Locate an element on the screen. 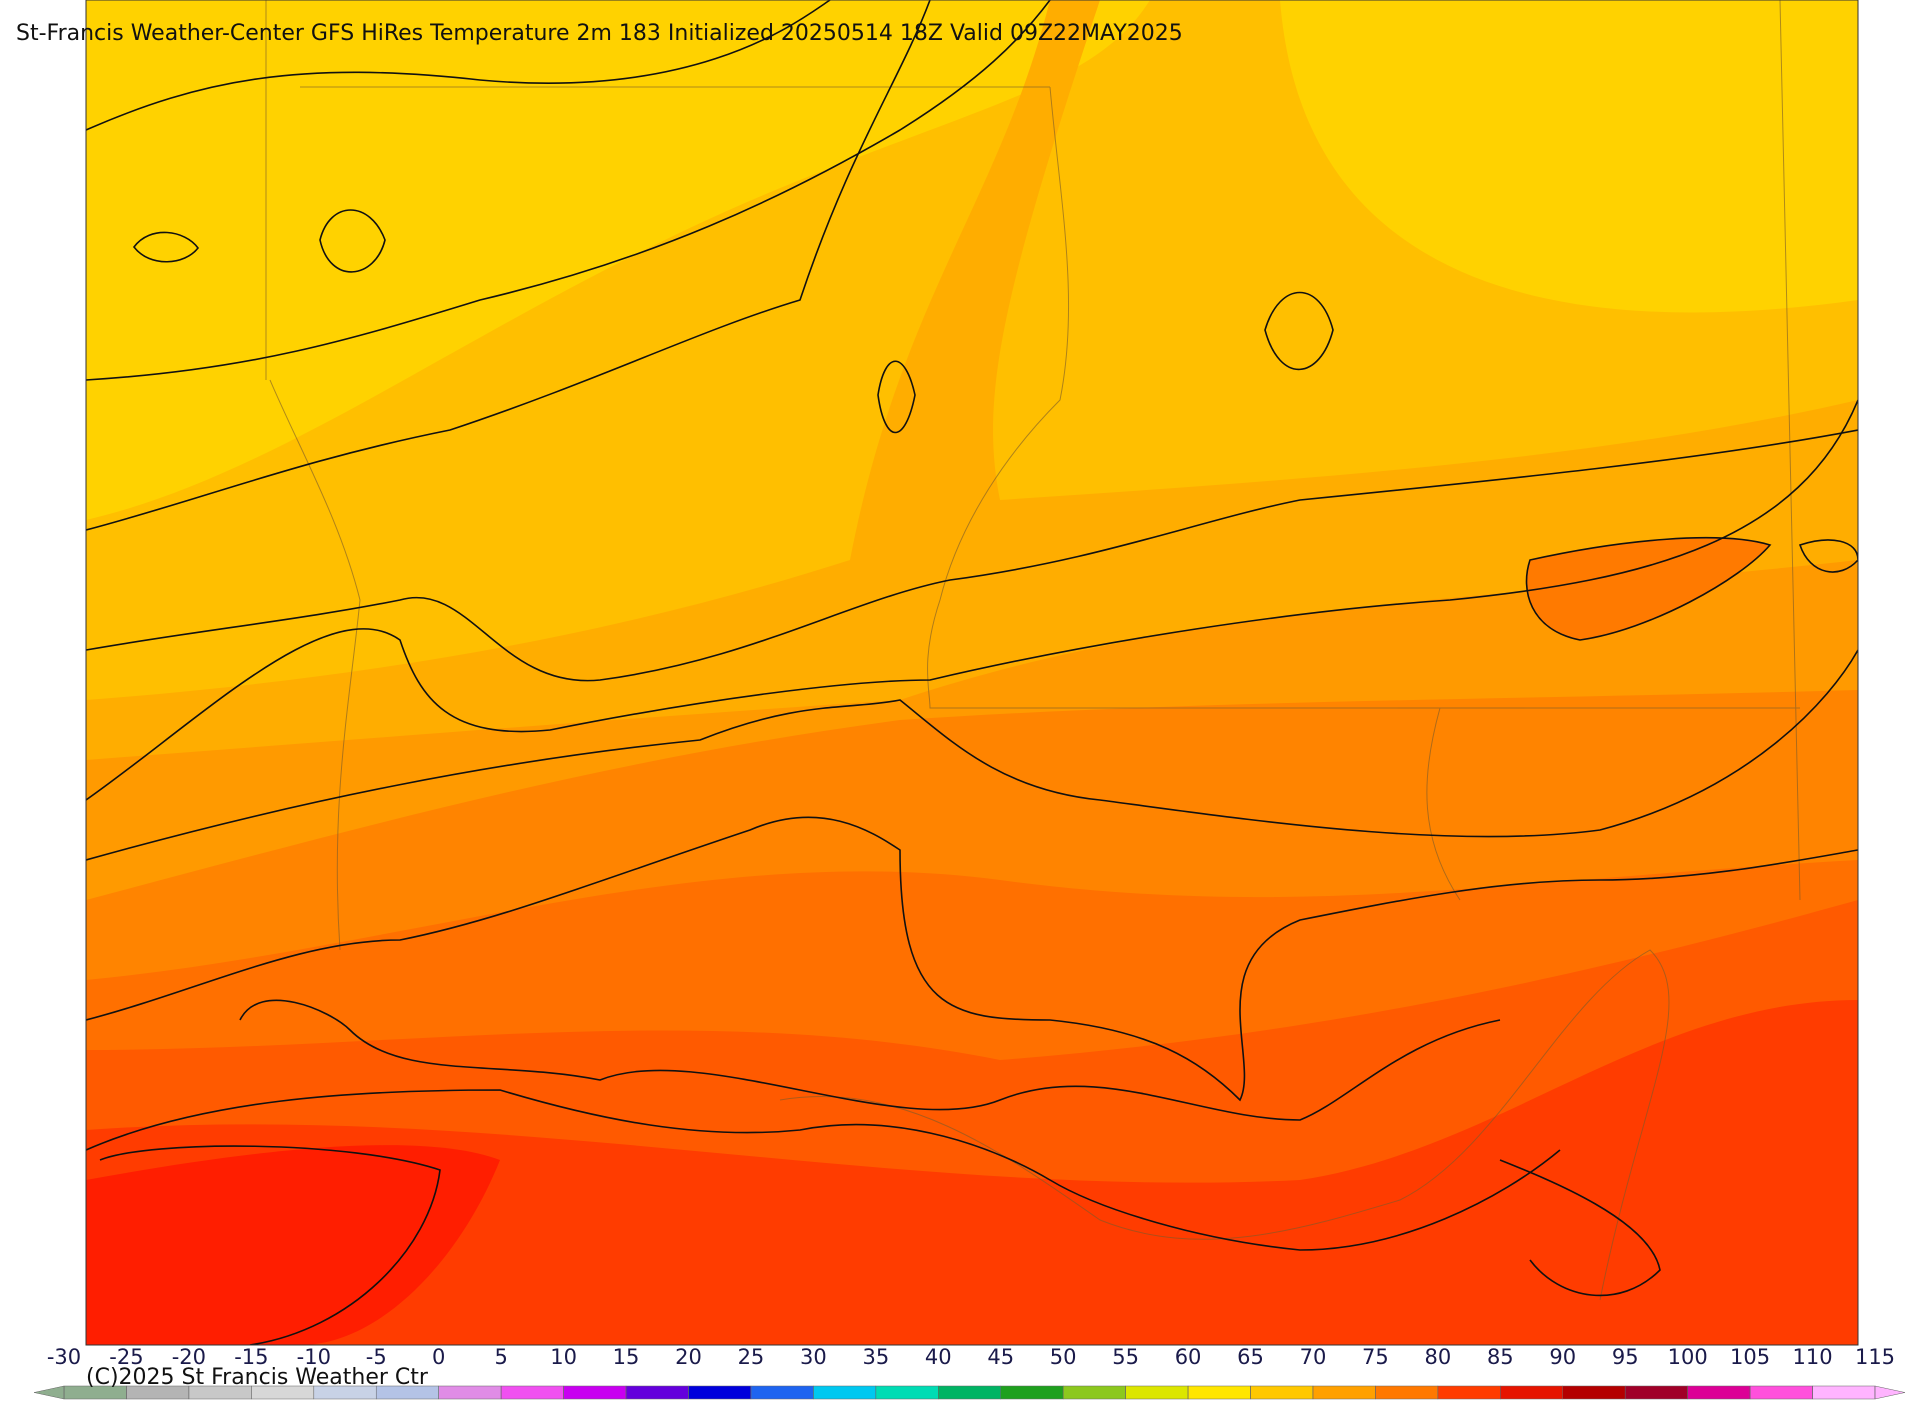 The image size is (1920, 1404). colorbar-tick-label: -10 is located at coordinates (314, 1357).